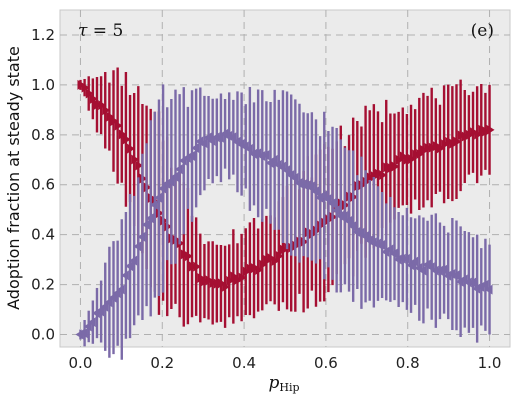 The width and height of the screenshot is (526, 402). Describe the element at coordinates (482, 31) in the screenshot. I see `panel-label: (e)` at that location.